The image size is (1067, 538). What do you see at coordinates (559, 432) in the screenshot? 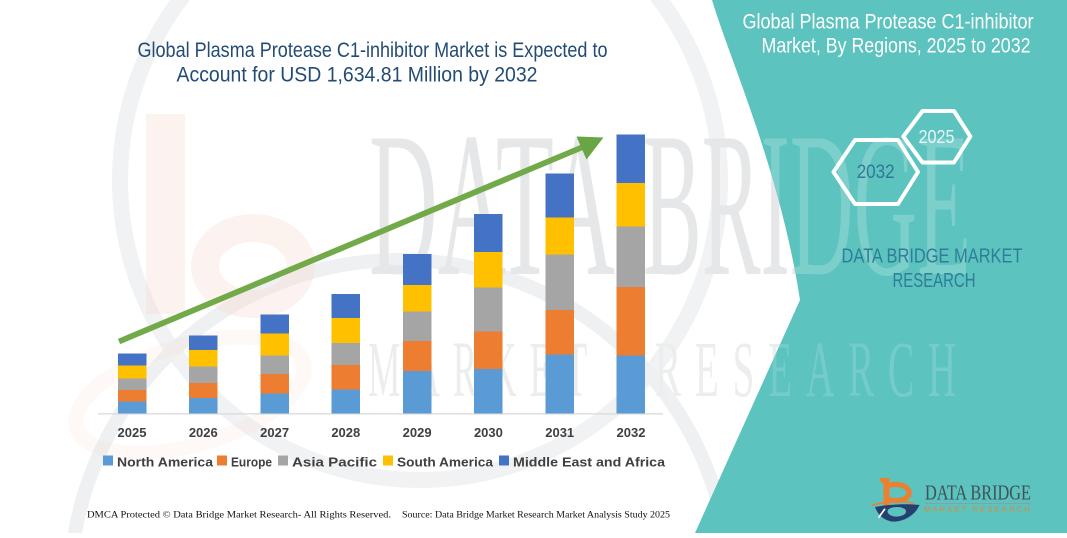
I see `svg-text: 2031` at bounding box center [559, 432].